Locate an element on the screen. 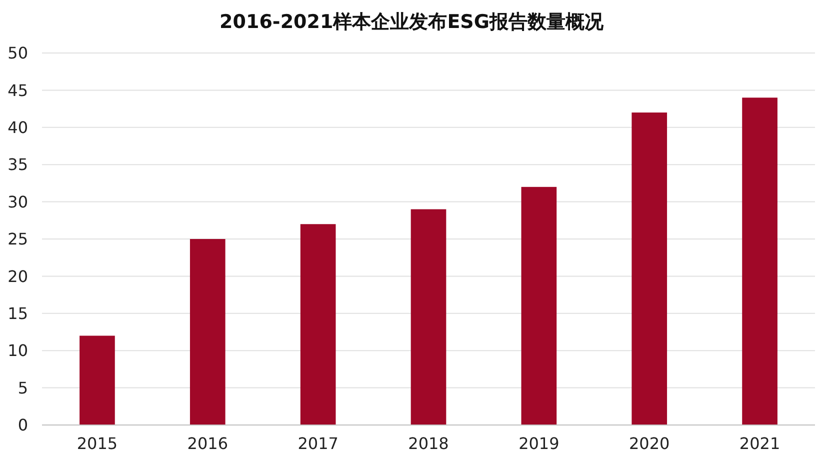  y-tick-label: 20 is located at coordinates (18, 276).